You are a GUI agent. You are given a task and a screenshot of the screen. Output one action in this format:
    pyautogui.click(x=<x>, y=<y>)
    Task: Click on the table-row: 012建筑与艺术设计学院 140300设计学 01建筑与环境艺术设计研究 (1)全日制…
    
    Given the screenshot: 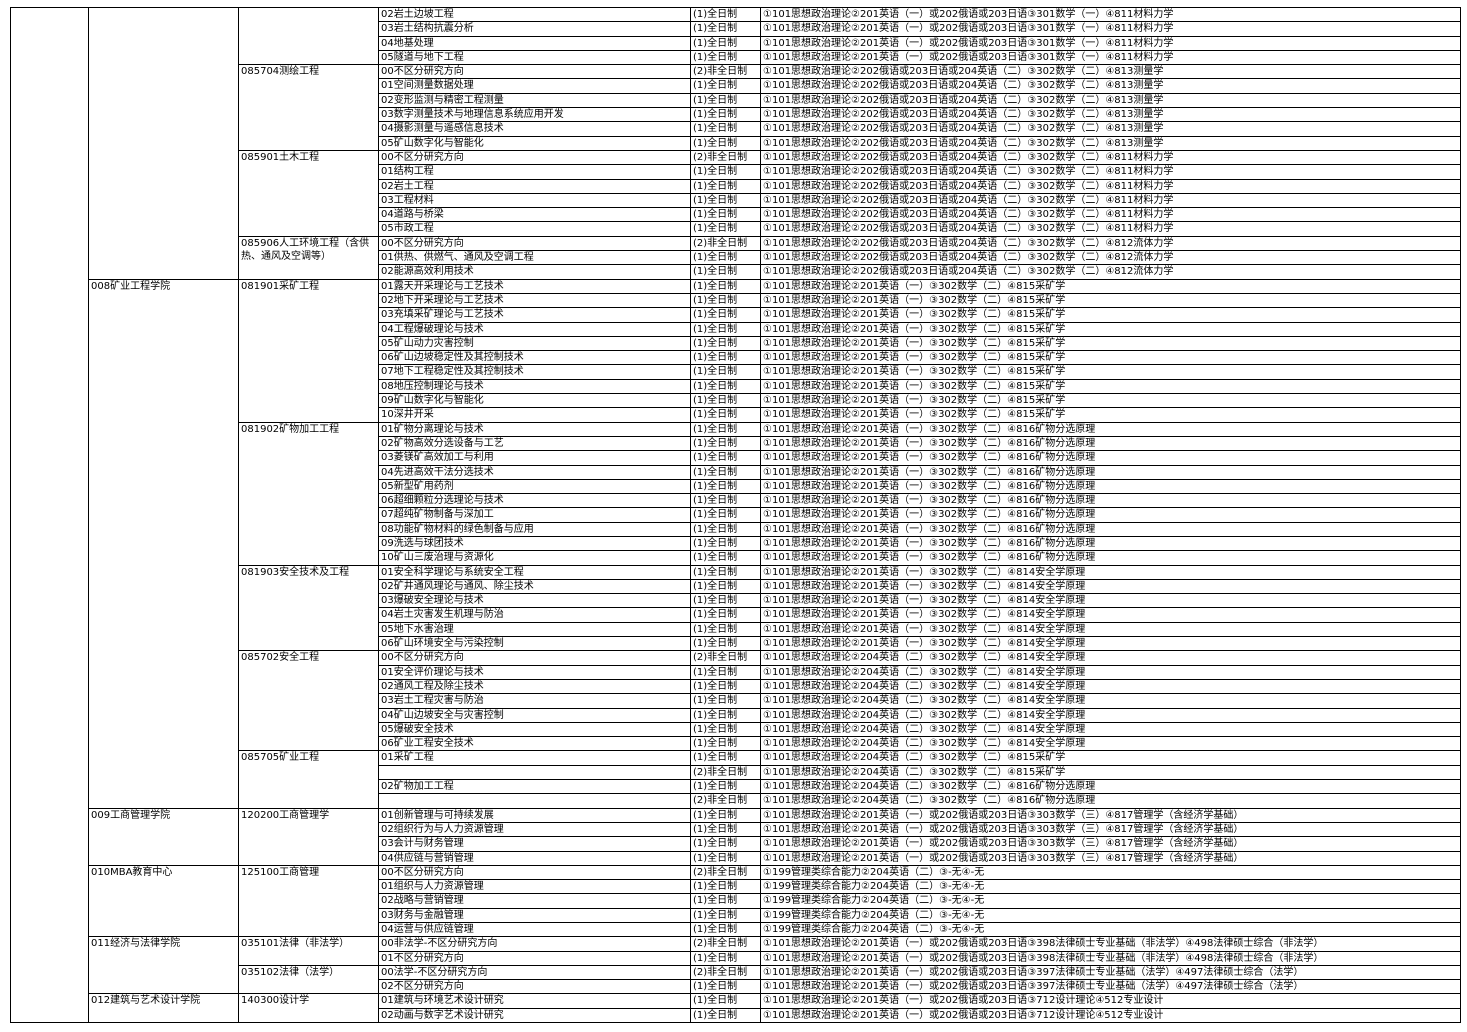 What is the action you would take?
    pyautogui.click(x=736, y=1008)
    